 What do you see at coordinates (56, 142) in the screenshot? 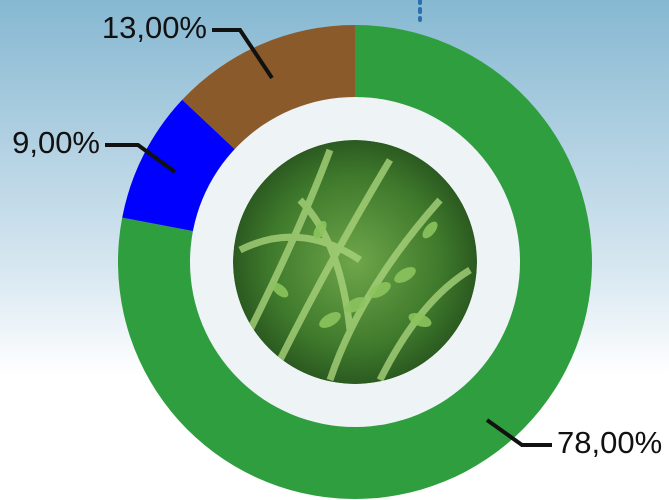
I see `data-label: 9,00%` at bounding box center [56, 142].